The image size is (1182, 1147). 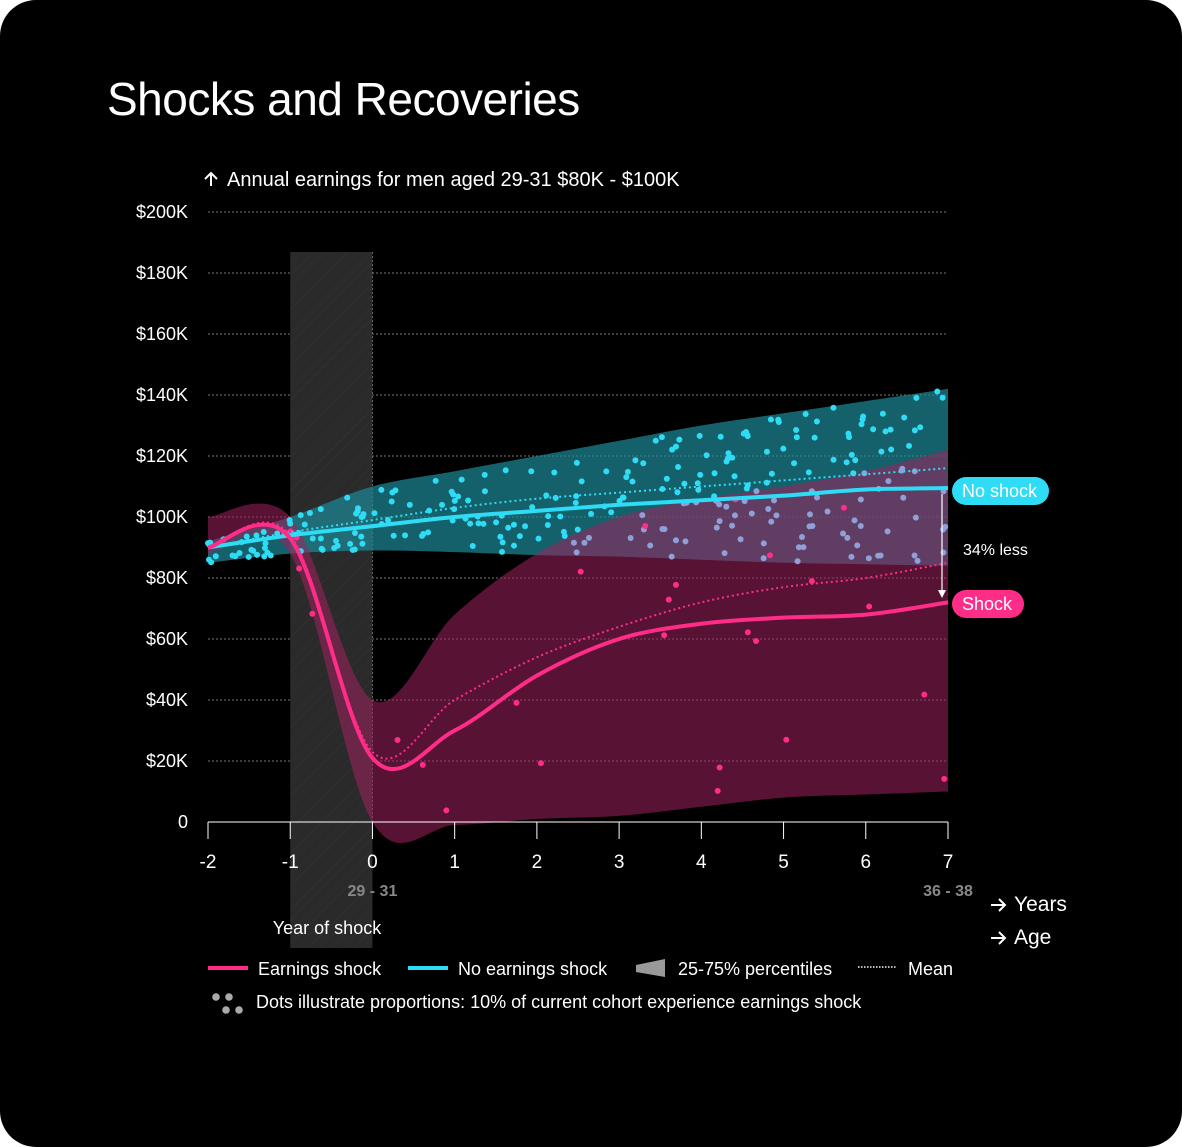 I want to click on x-tick-label: -2, so click(x=208, y=862).